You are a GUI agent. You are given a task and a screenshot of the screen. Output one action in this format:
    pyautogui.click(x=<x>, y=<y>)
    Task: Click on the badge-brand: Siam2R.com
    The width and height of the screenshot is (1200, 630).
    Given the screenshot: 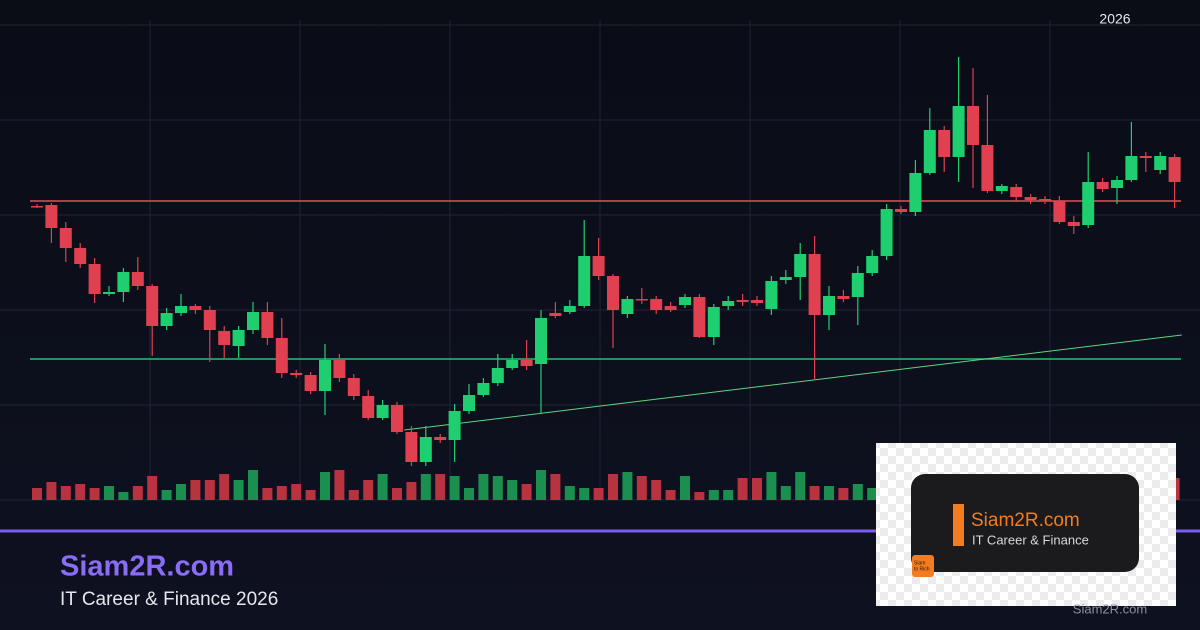 What is the action you would take?
    pyautogui.click(x=1025, y=520)
    